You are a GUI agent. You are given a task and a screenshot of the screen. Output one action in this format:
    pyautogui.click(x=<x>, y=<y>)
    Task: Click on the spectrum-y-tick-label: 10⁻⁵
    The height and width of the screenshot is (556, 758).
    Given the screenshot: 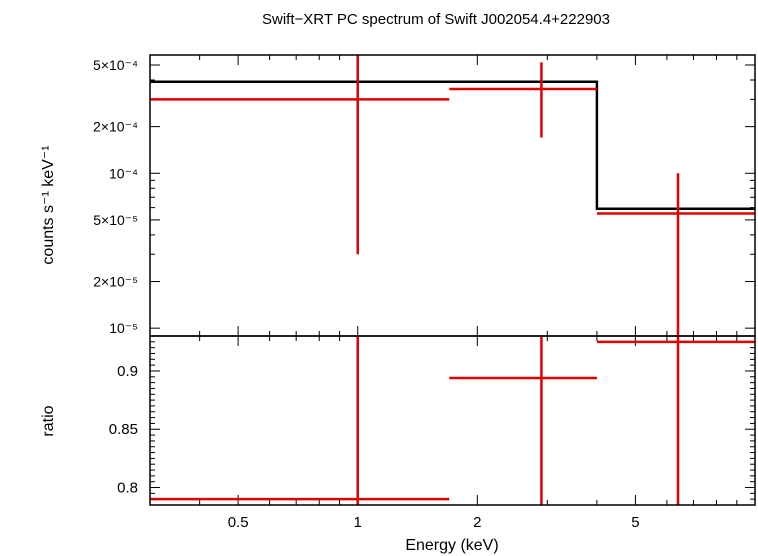 What is the action you would take?
    pyautogui.click(x=123, y=328)
    